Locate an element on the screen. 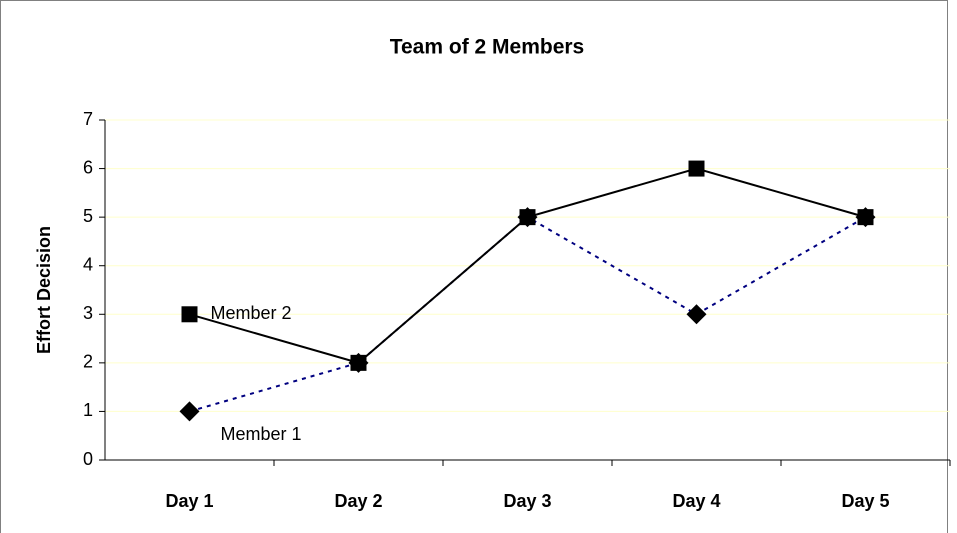 The height and width of the screenshot is (533, 957). y-tick-label: 4 is located at coordinates (88, 264).